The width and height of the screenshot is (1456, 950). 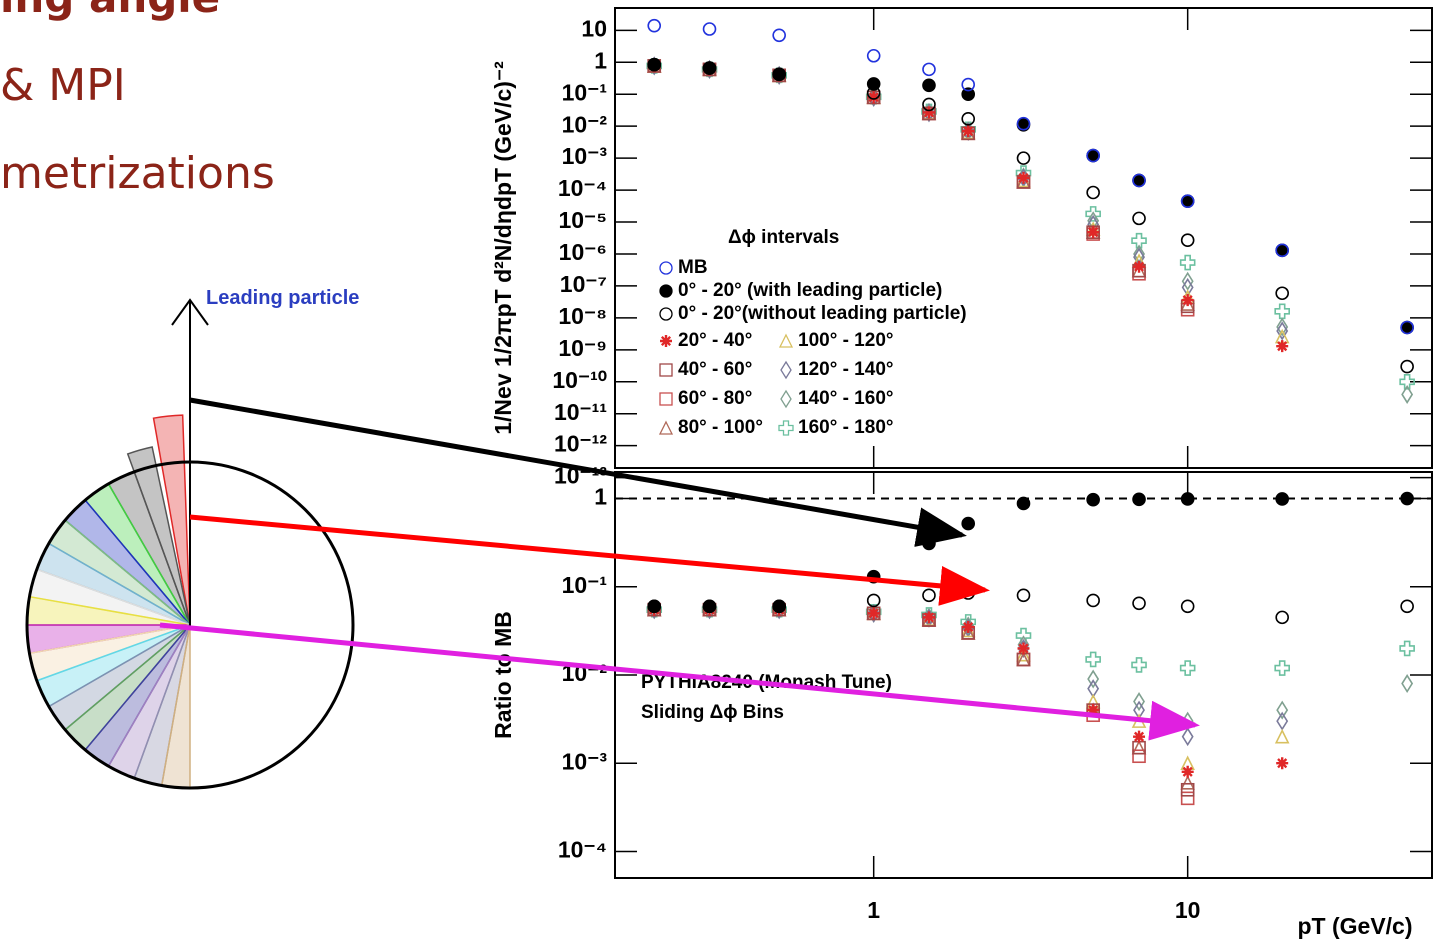 What do you see at coordinates (585, 156) in the screenshot?
I see `y-tick-label: 10⁻³` at bounding box center [585, 156].